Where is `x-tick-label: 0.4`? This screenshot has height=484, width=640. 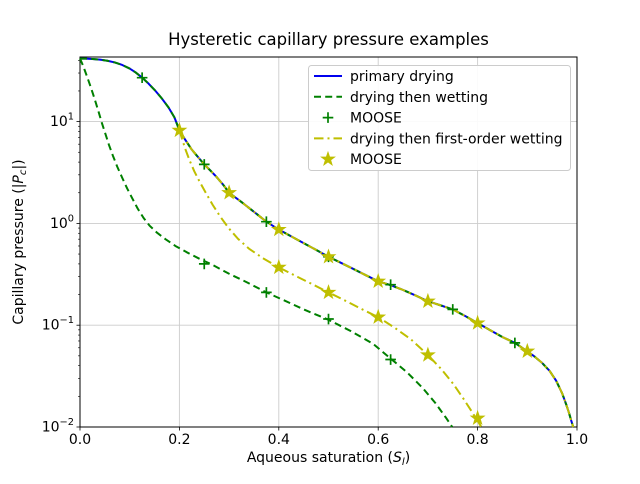 x-tick-label: 0.4 is located at coordinates (279, 440).